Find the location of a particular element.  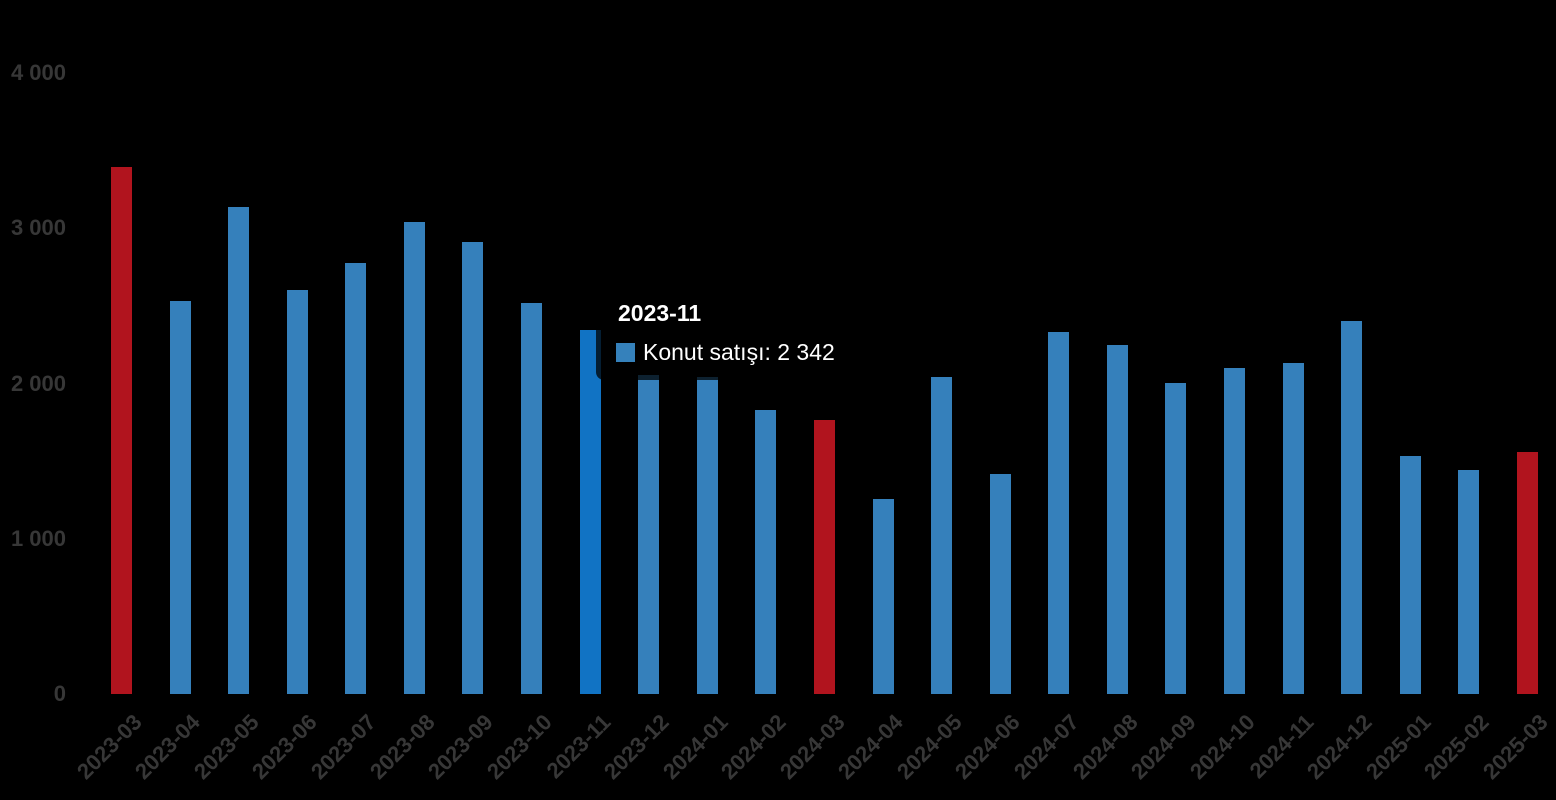

series-marker-icon is located at coordinates (625, 352).